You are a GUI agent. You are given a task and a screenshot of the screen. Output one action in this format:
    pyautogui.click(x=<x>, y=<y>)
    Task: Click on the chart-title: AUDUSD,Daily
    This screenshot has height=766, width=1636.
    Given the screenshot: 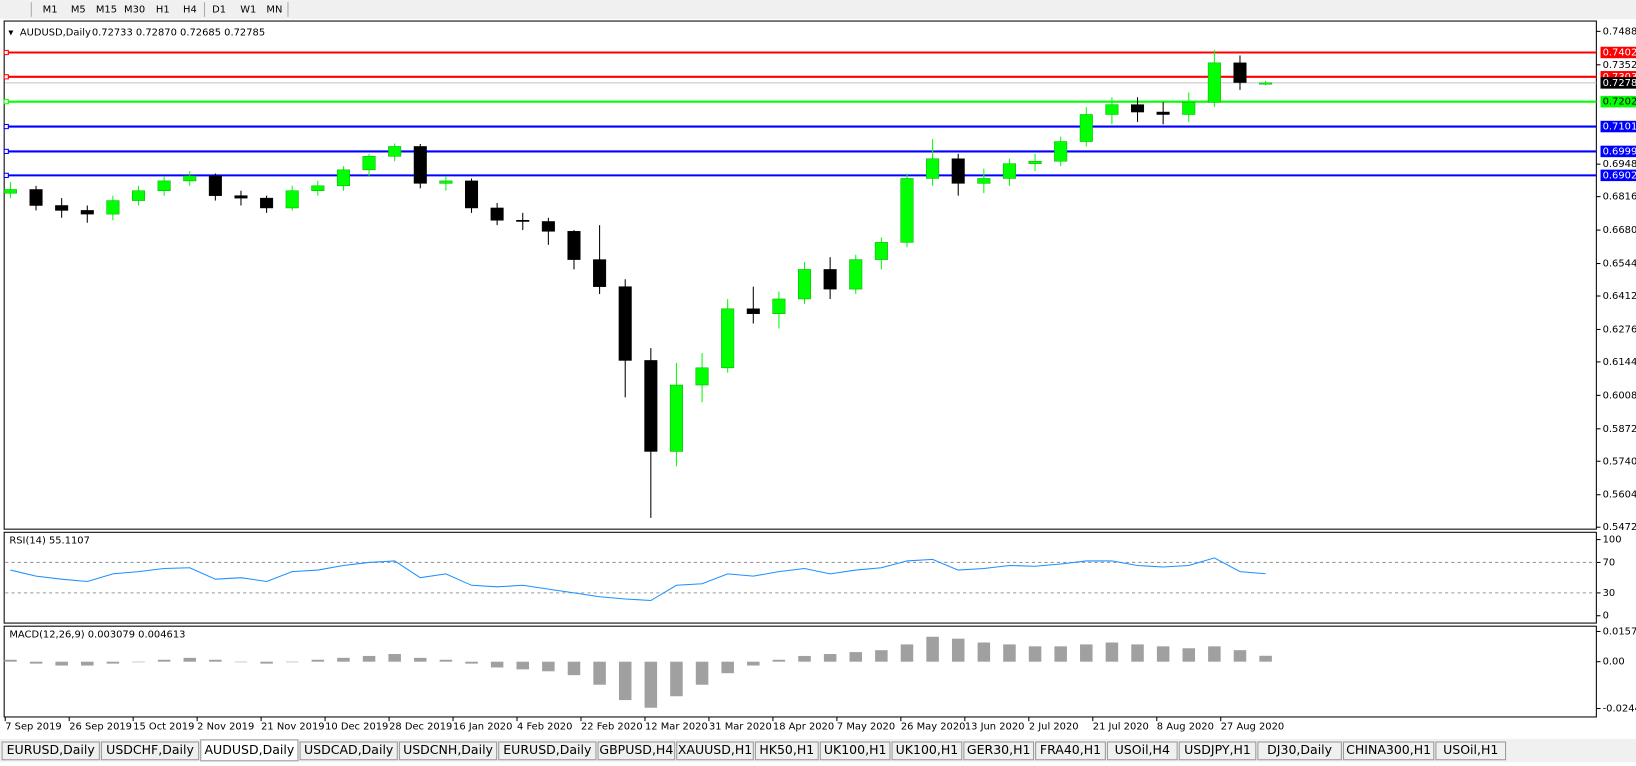 What is the action you would take?
    pyautogui.click(x=55, y=33)
    